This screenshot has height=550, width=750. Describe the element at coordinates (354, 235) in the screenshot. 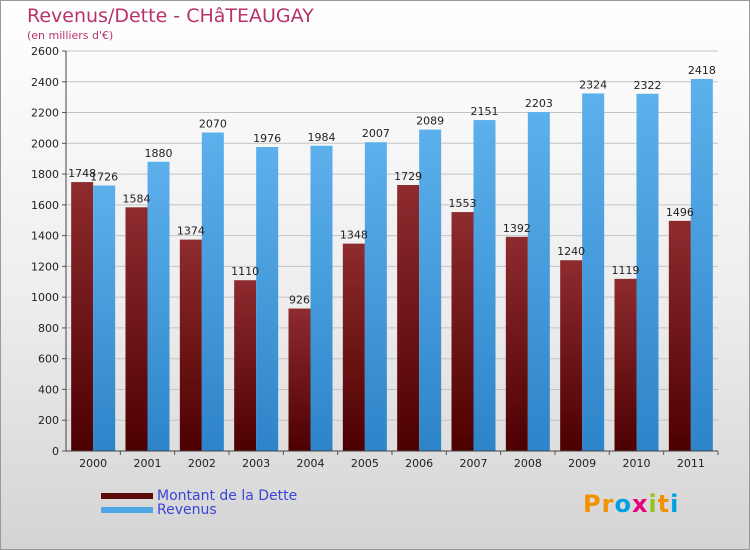

I see `data-label-debt: 1348` at that location.